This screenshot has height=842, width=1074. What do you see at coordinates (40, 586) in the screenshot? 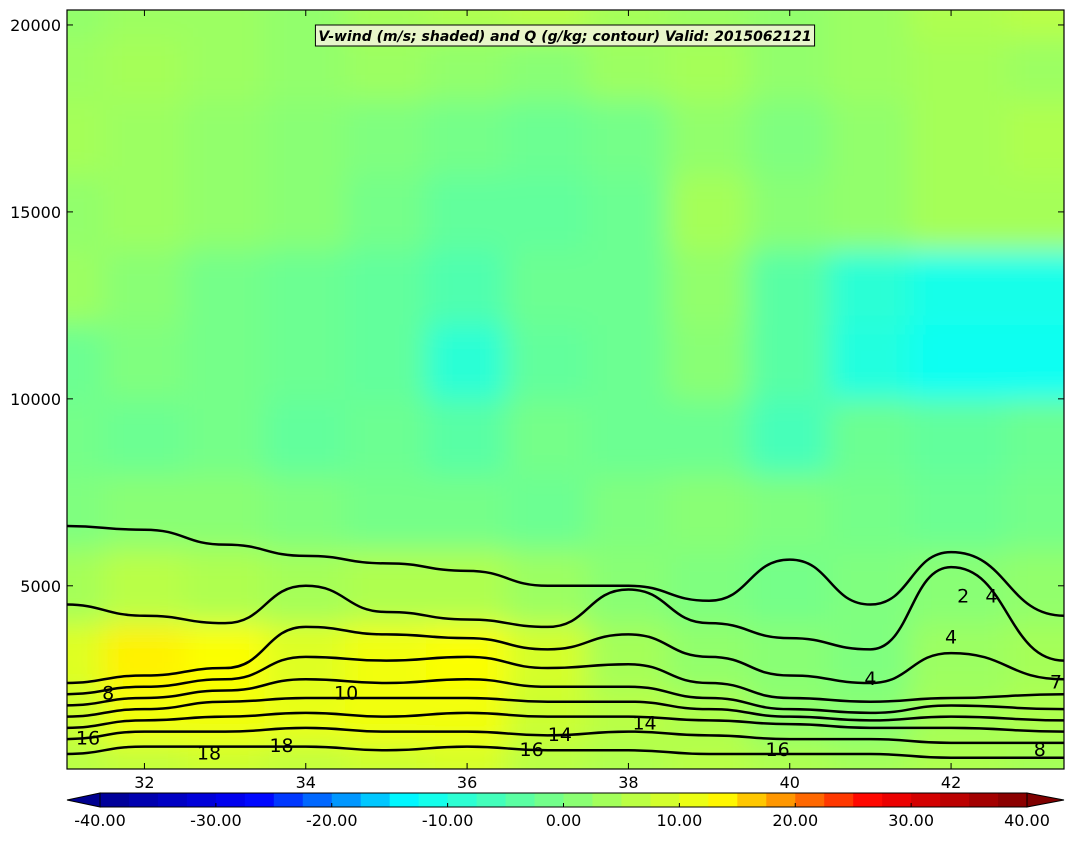
I see `y-tick-label: 5000` at bounding box center [40, 586].